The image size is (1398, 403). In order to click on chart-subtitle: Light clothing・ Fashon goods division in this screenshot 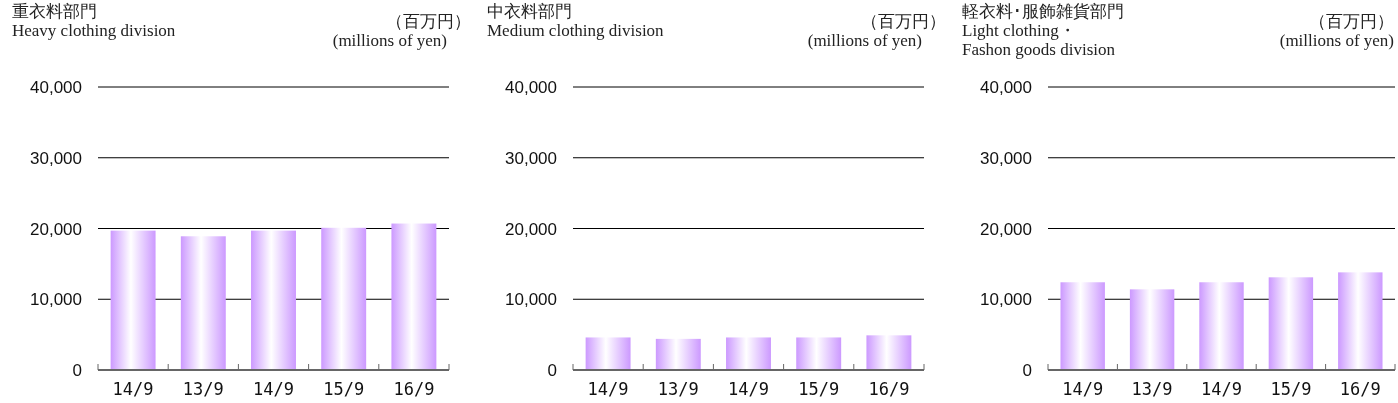, I will do `click(1039, 40)`.